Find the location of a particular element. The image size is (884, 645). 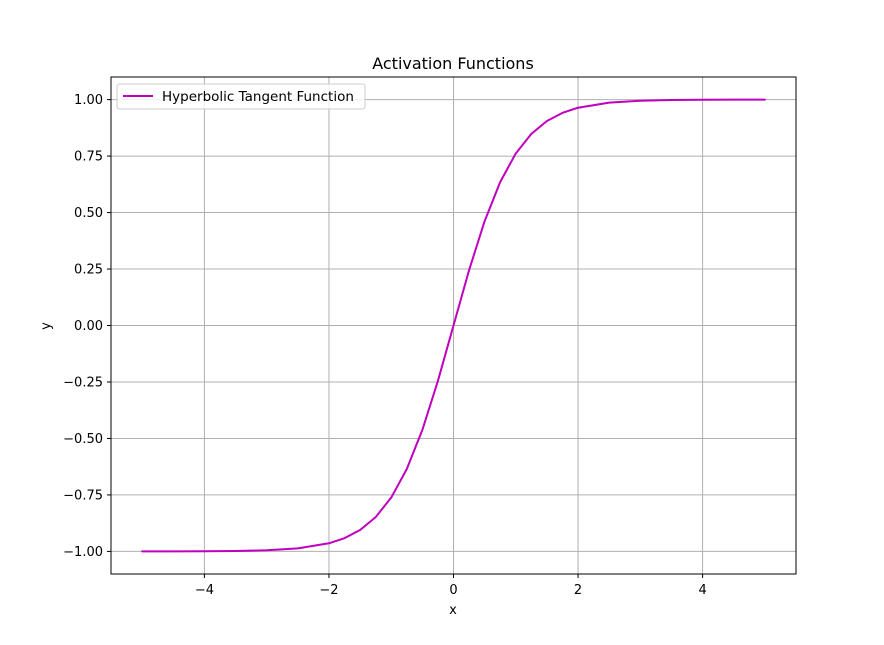

legend-box is located at coordinates (241, 96).